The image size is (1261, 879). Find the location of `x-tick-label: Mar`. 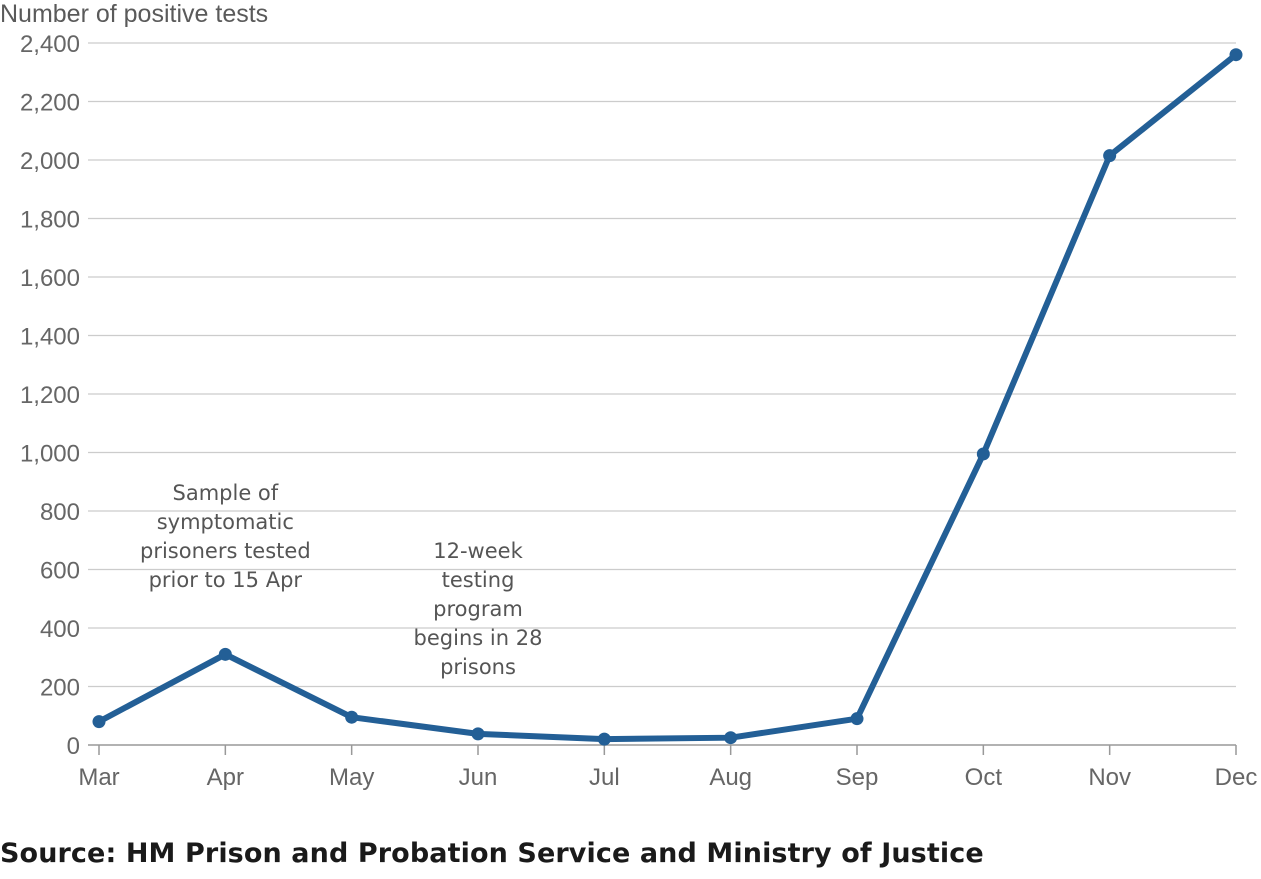

x-tick-label: Mar is located at coordinates (98, 777).